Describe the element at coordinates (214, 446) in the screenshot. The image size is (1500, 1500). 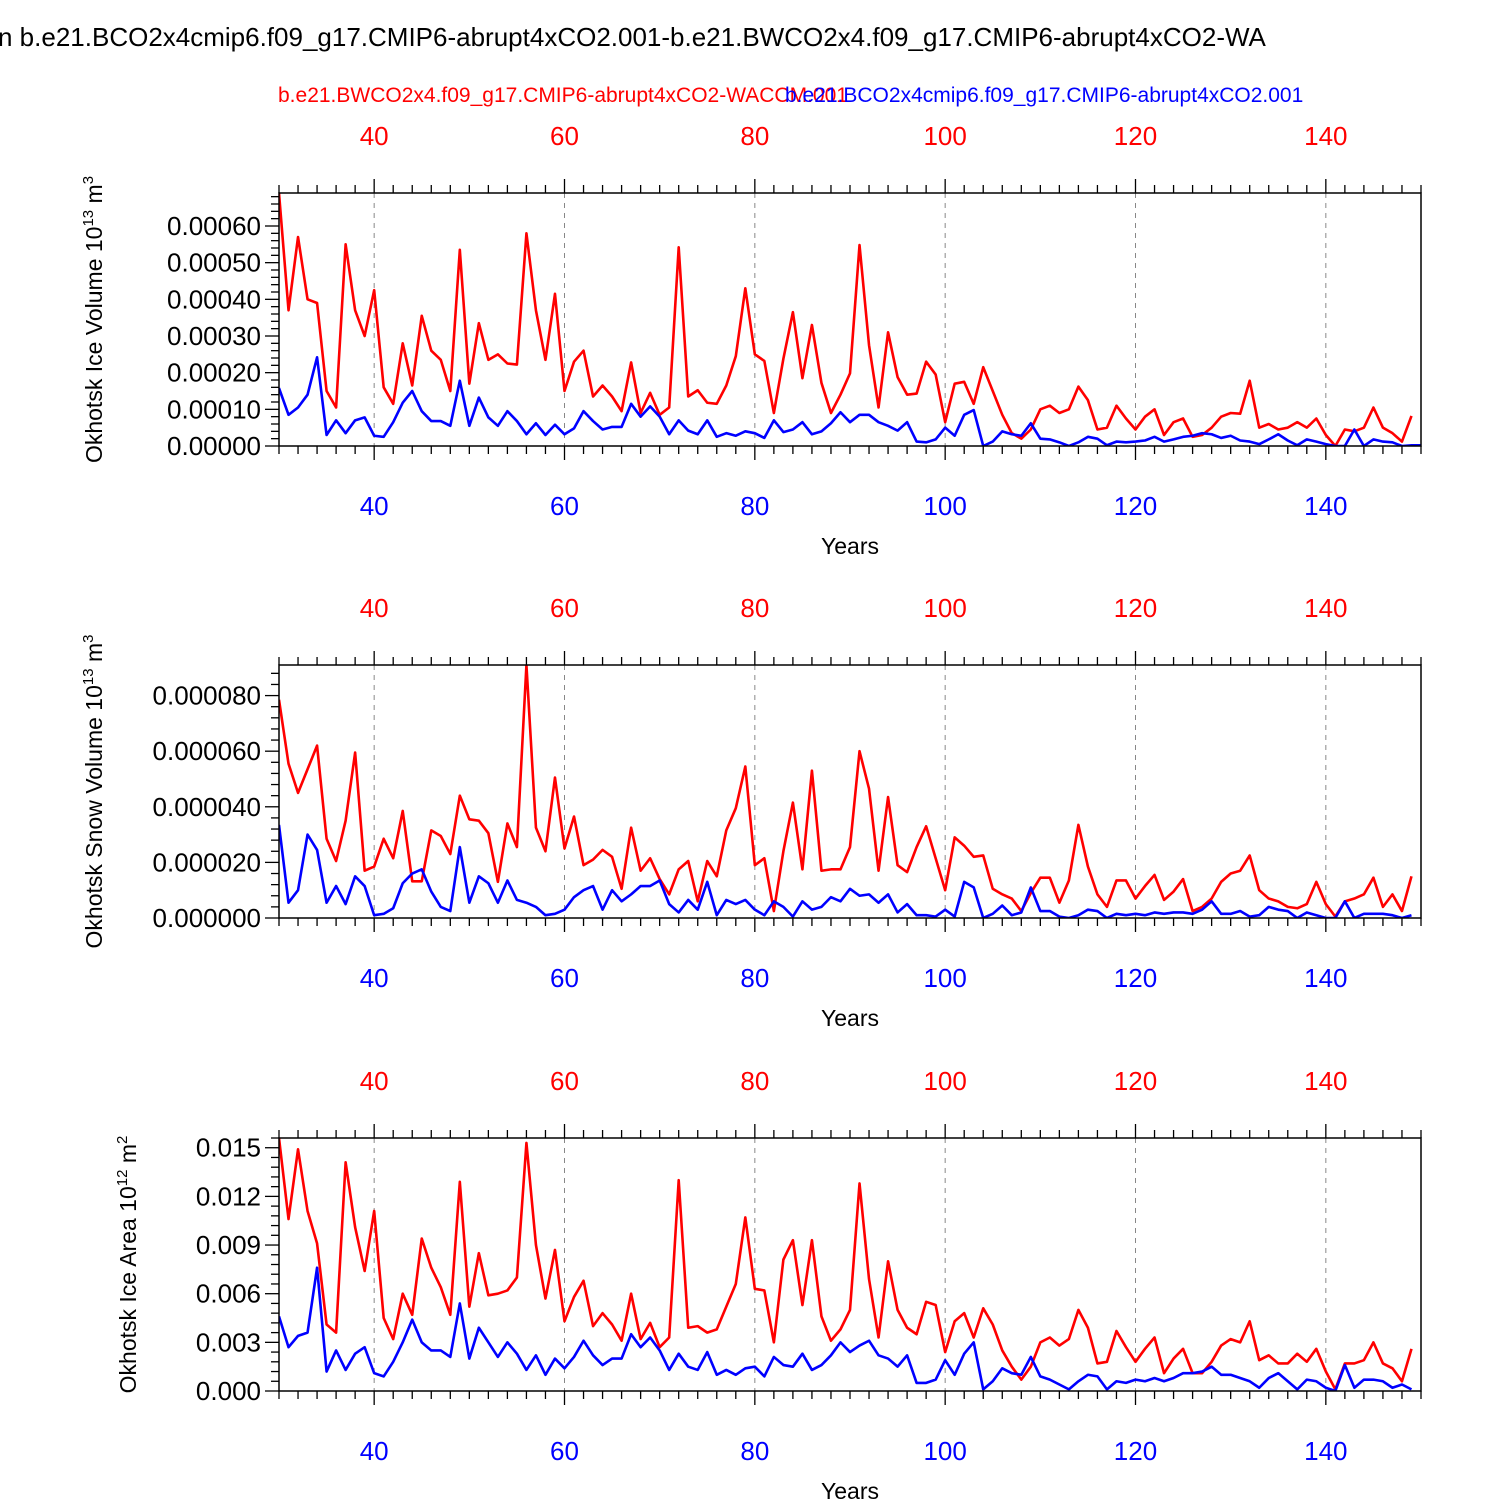
I see `y-tick-label: 0.00000` at that location.